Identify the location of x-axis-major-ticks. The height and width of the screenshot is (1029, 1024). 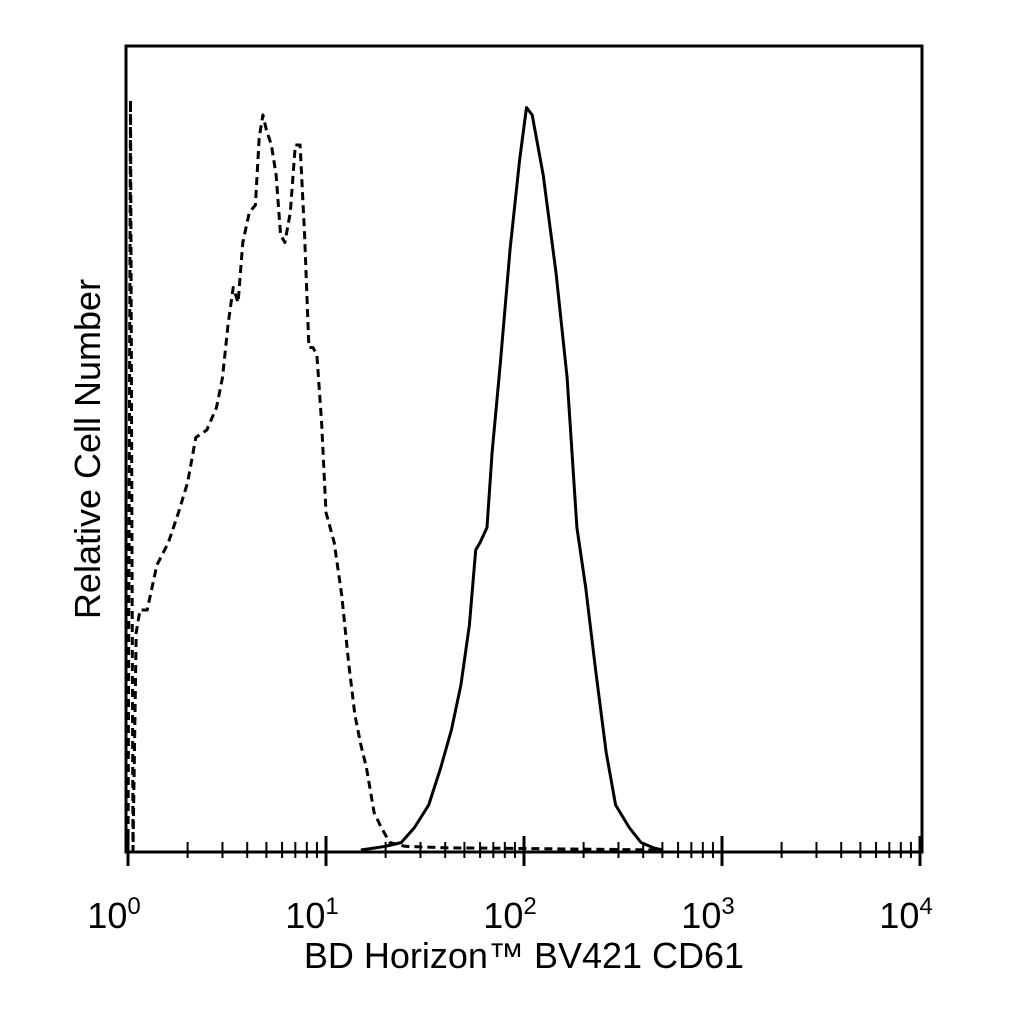
(524, 851).